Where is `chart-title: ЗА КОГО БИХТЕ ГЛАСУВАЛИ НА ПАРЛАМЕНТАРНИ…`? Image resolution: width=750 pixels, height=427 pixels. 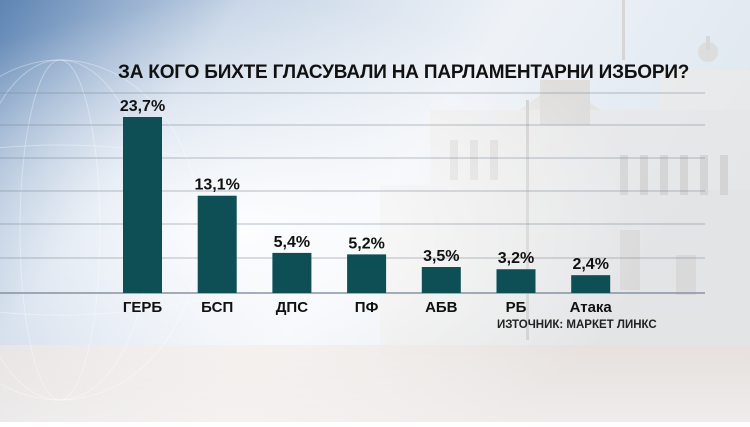 chart-title: ЗА КОГО БИХТЕ ГЛАСУВАЛИ НА ПАРЛАМЕНТАРНИ… is located at coordinates (404, 72).